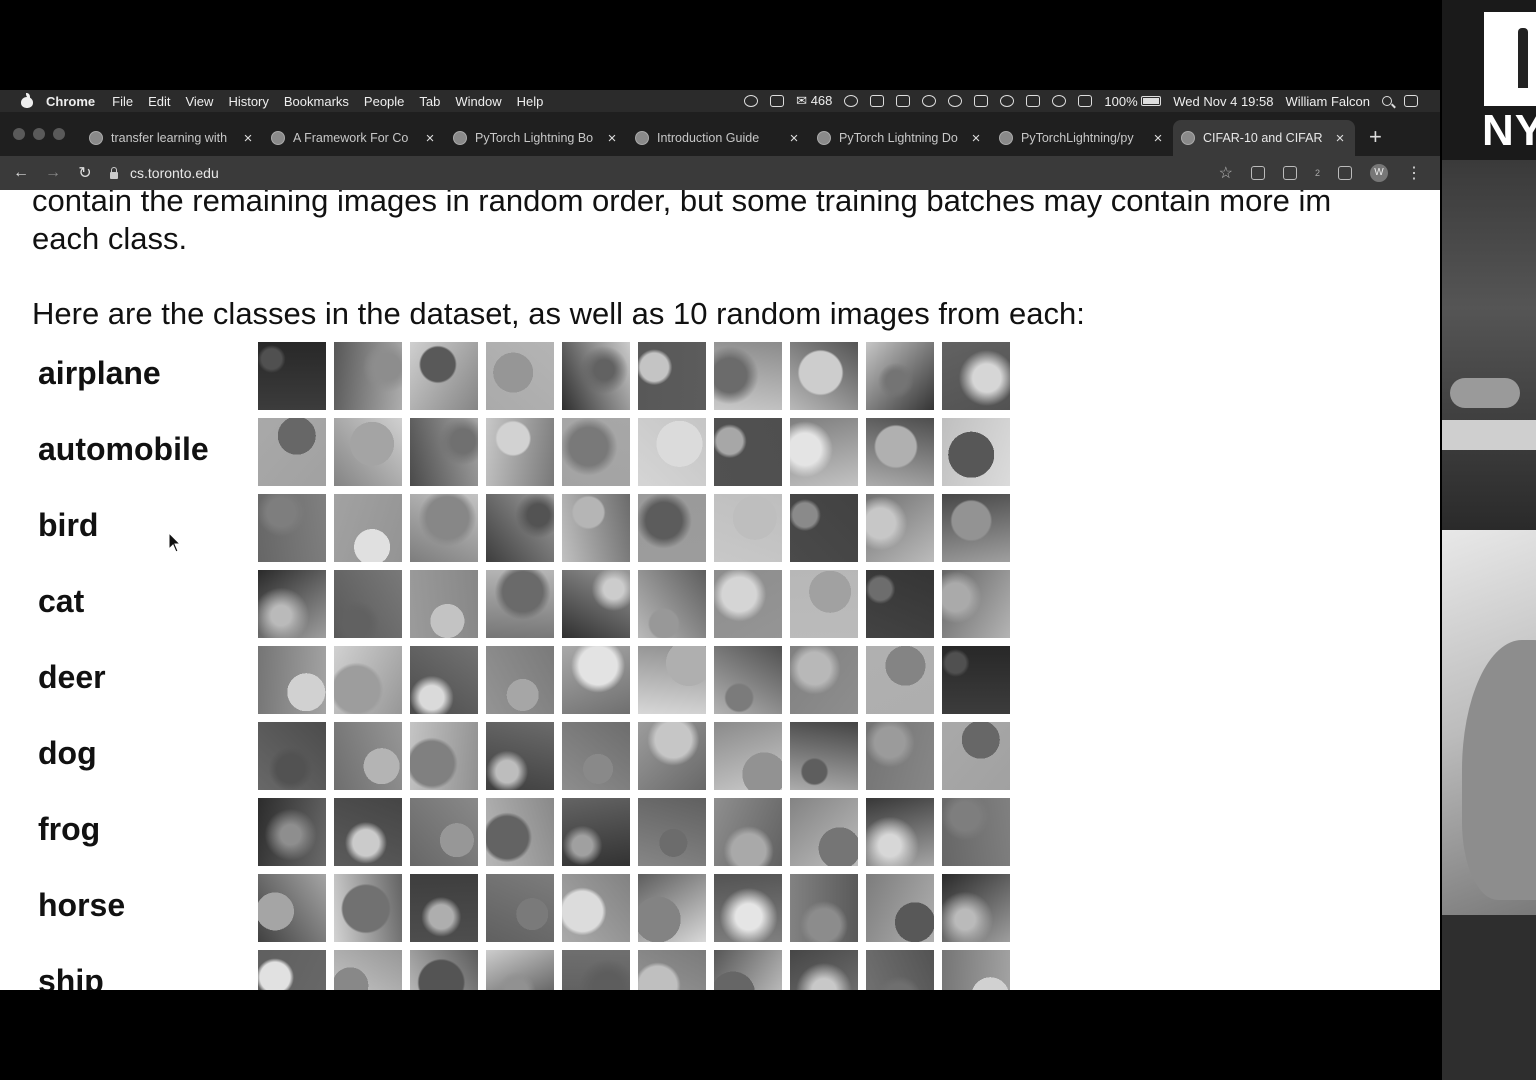  What do you see at coordinates (1059, 101) in the screenshot?
I see `wifi-icon` at bounding box center [1059, 101].